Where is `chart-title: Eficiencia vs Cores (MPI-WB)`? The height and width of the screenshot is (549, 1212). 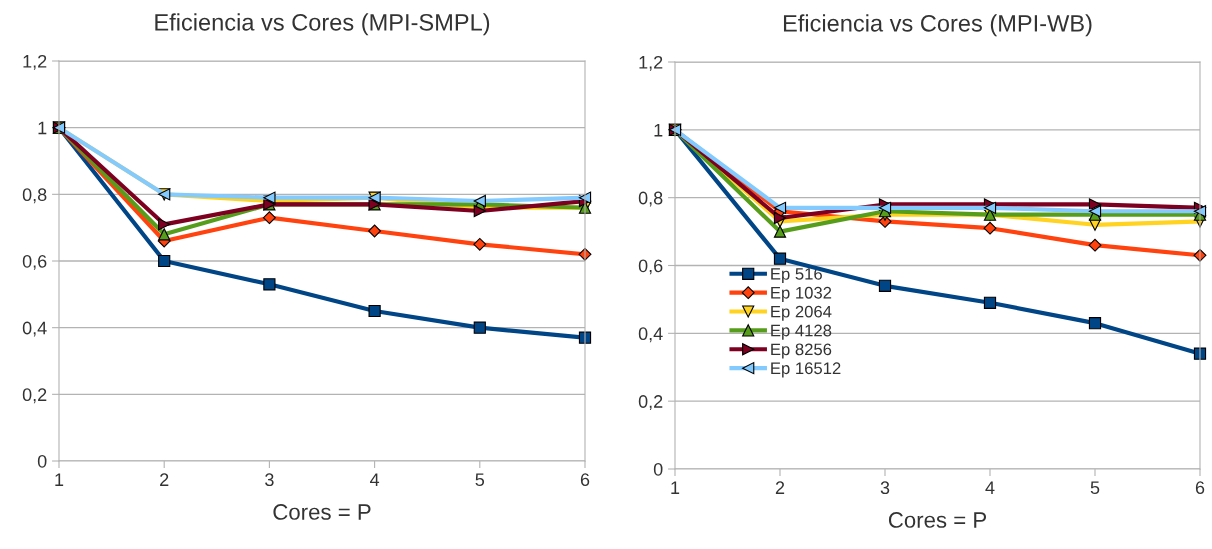
chart-title: Eficiencia vs Cores (MPI-WB) is located at coordinates (937, 25).